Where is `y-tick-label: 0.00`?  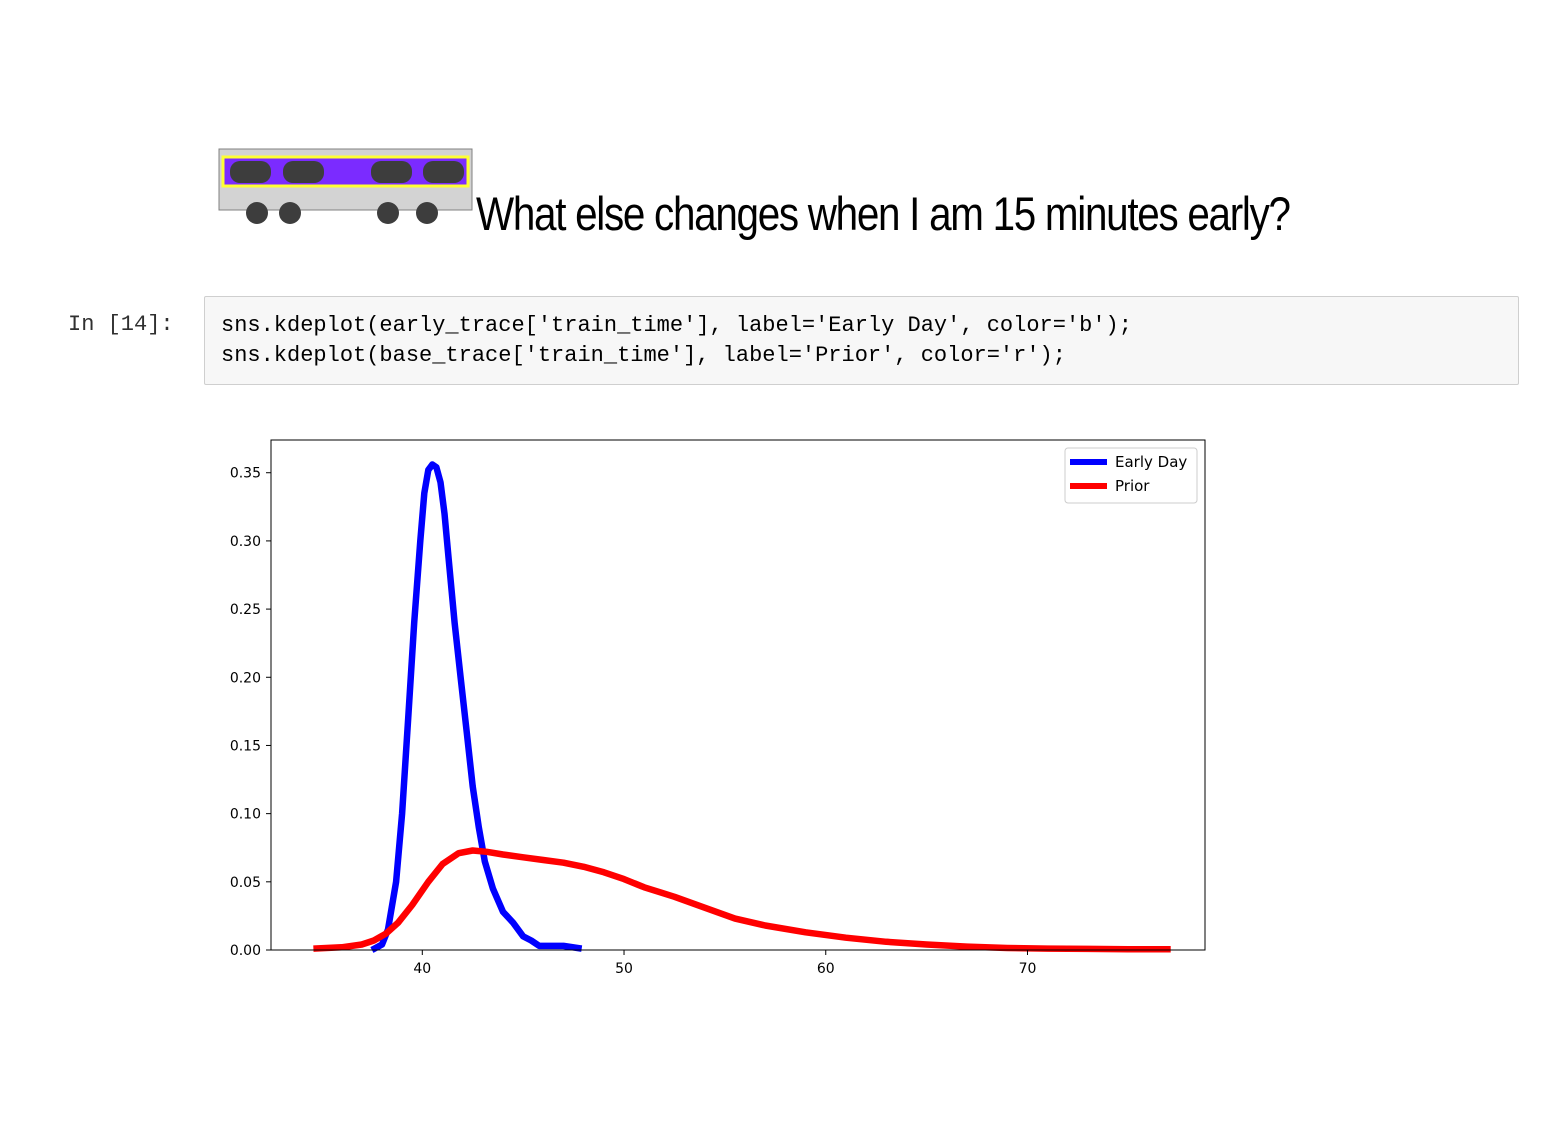 y-tick-label: 0.00 is located at coordinates (245, 951).